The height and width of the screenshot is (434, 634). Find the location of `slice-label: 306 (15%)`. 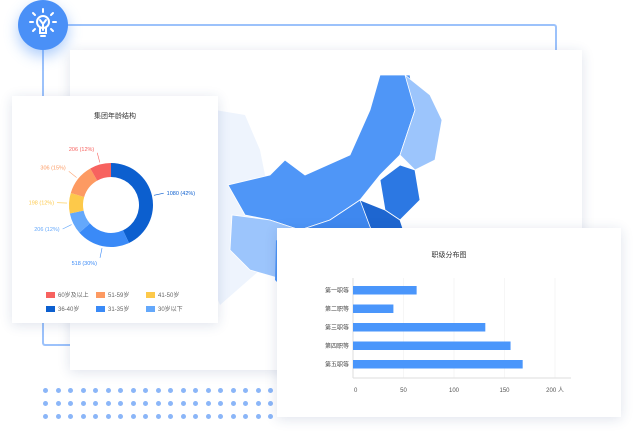

slice-label: 306 (15%) is located at coordinates (53, 168).